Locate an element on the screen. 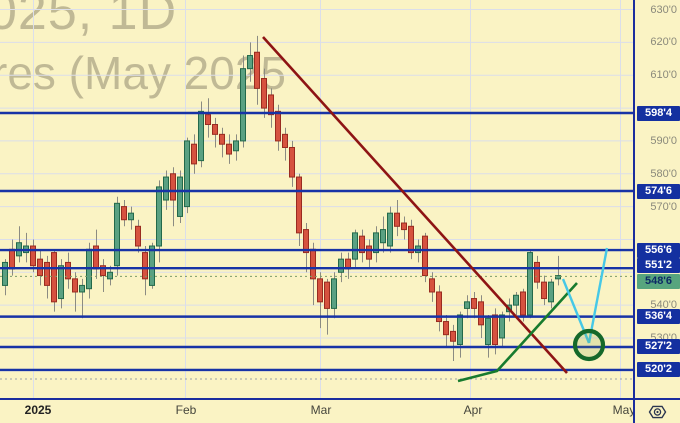  projection-up-leg is located at coordinates (598, 295).